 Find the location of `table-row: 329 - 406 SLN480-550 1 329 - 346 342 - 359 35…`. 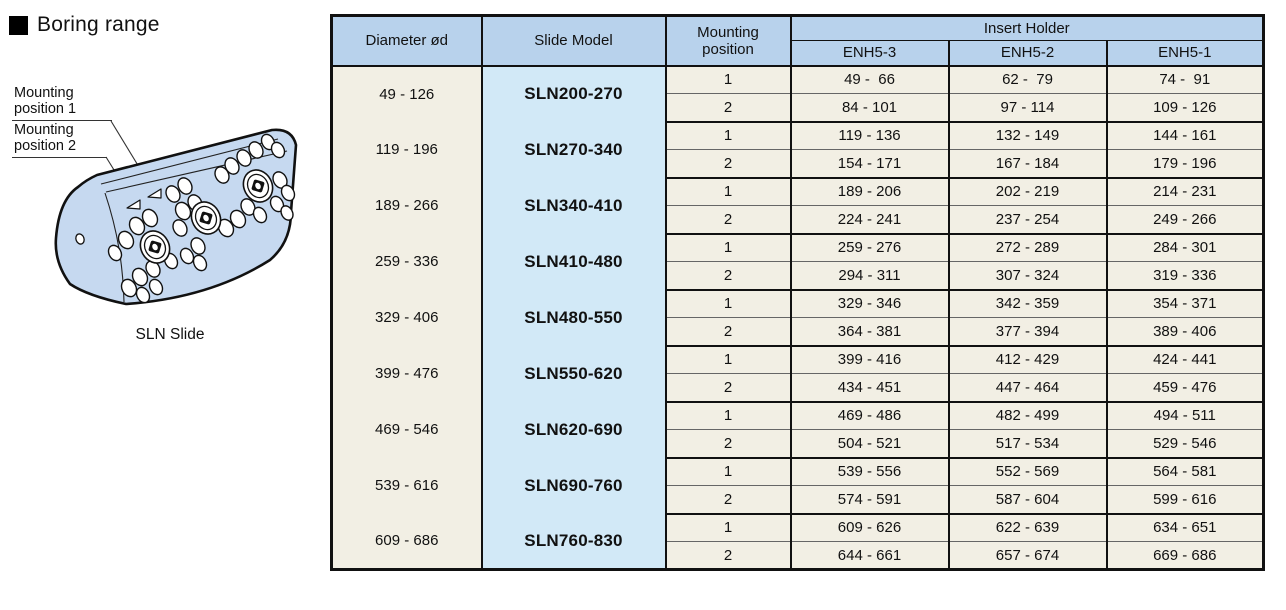

table-row: 329 - 406 SLN480-550 1 329 - 346 342 - 359 35… is located at coordinates (797, 317).